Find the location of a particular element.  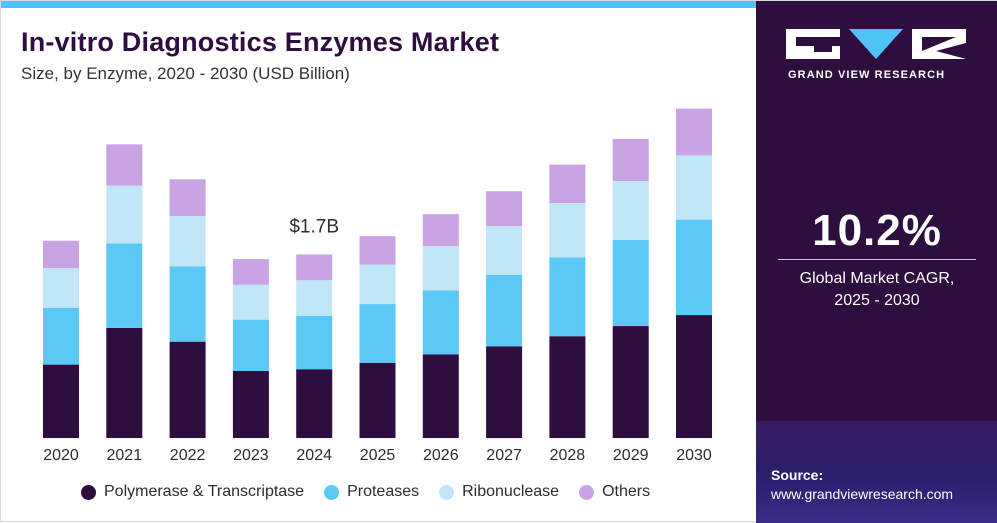

x-tick-label: 2029 is located at coordinates (631, 455).